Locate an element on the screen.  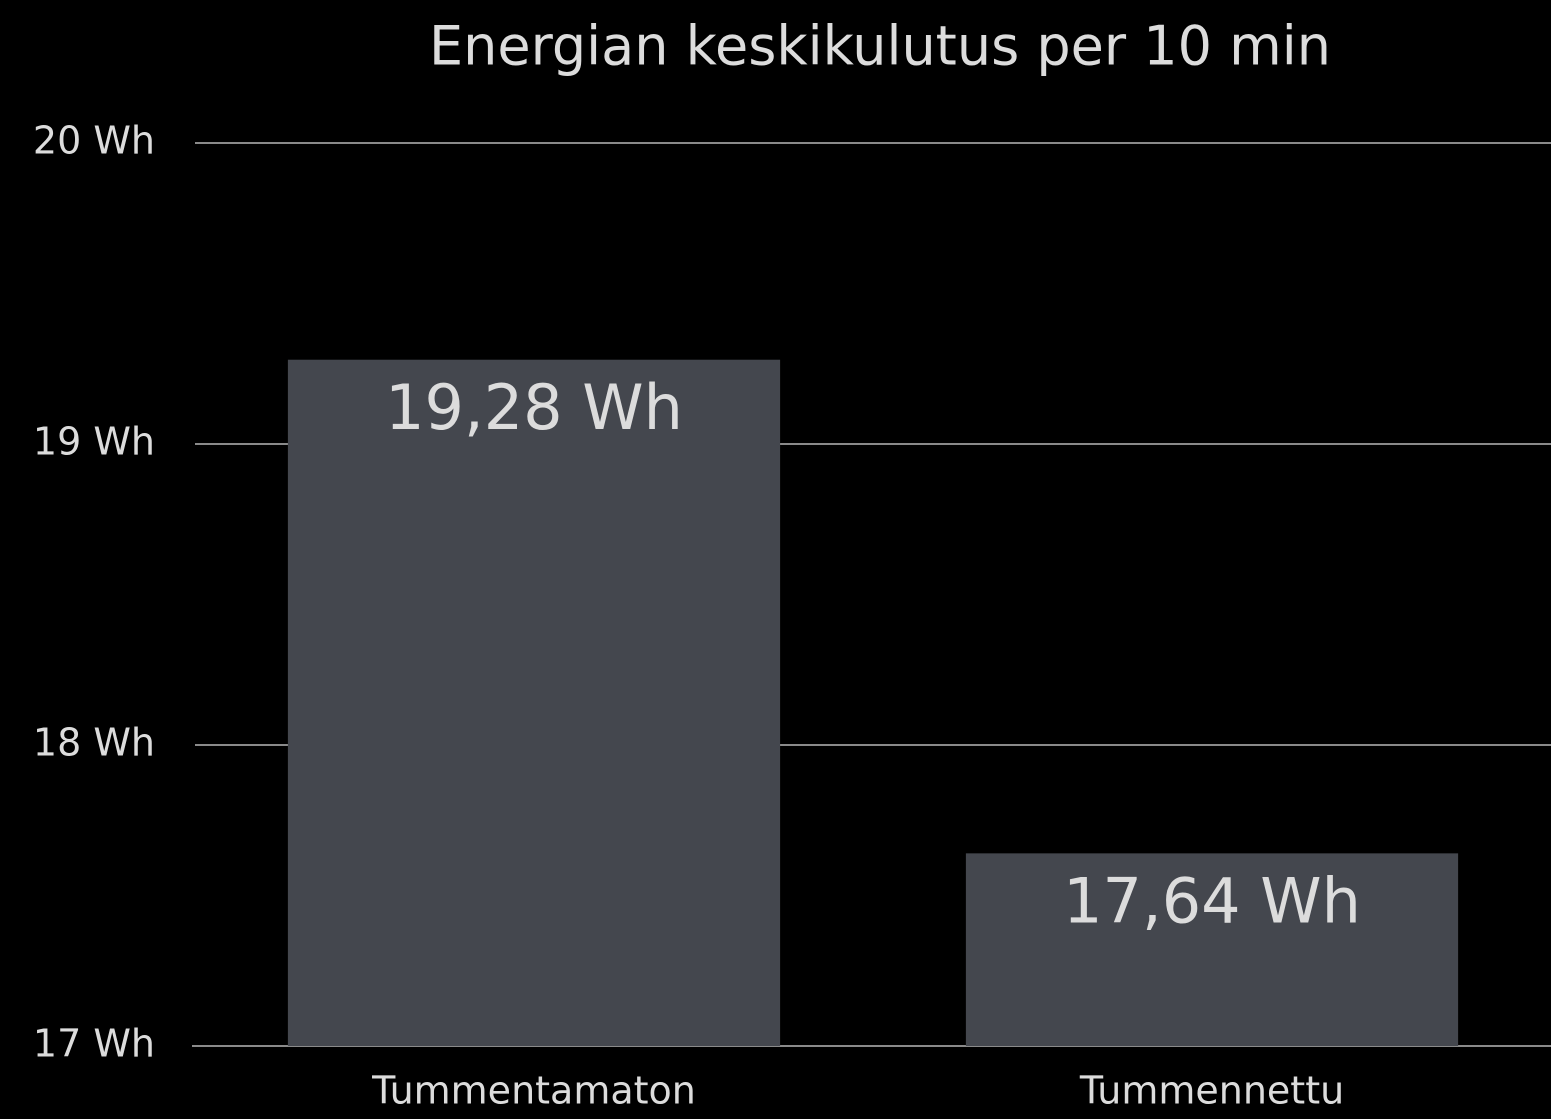
value-label: 19,28 Wh is located at coordinates (534, 407).